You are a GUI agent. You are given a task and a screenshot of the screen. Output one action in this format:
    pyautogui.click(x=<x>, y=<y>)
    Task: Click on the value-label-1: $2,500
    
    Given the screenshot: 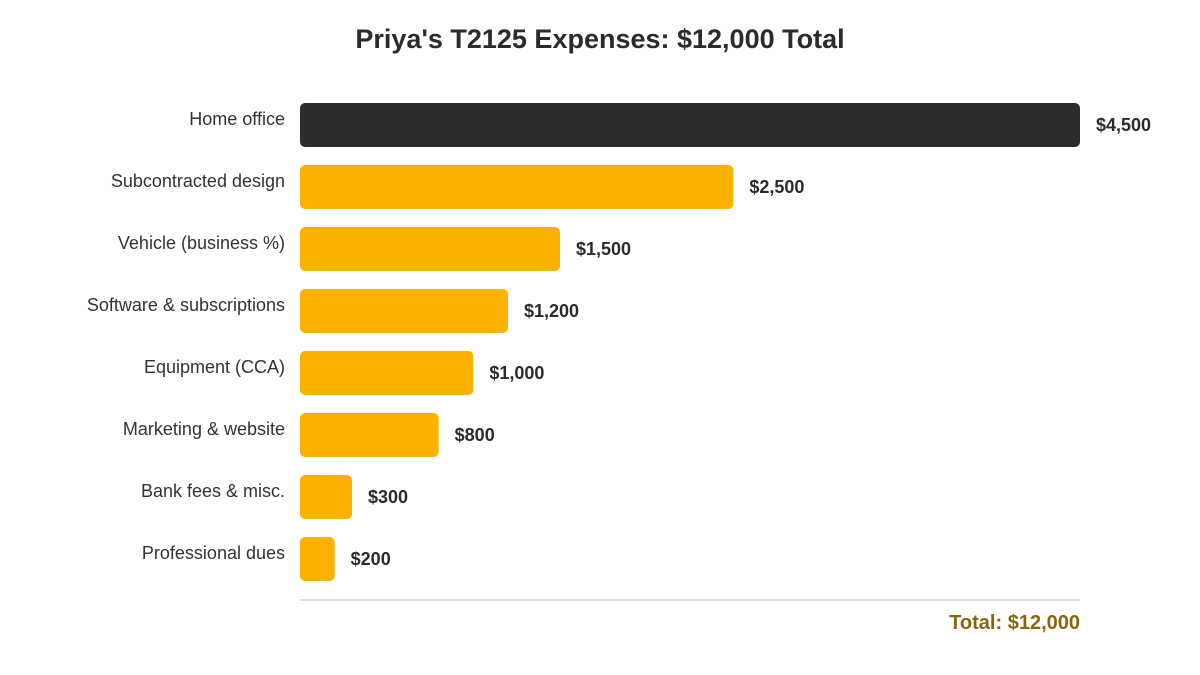 What is the action you would take?
    pyautogui.click(x=776, y=187)
    